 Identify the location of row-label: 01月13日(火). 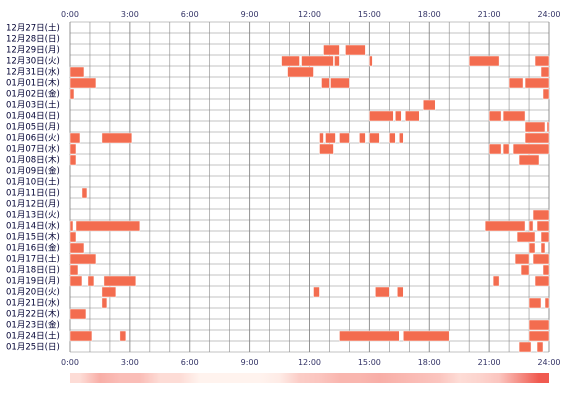
(33, 216).